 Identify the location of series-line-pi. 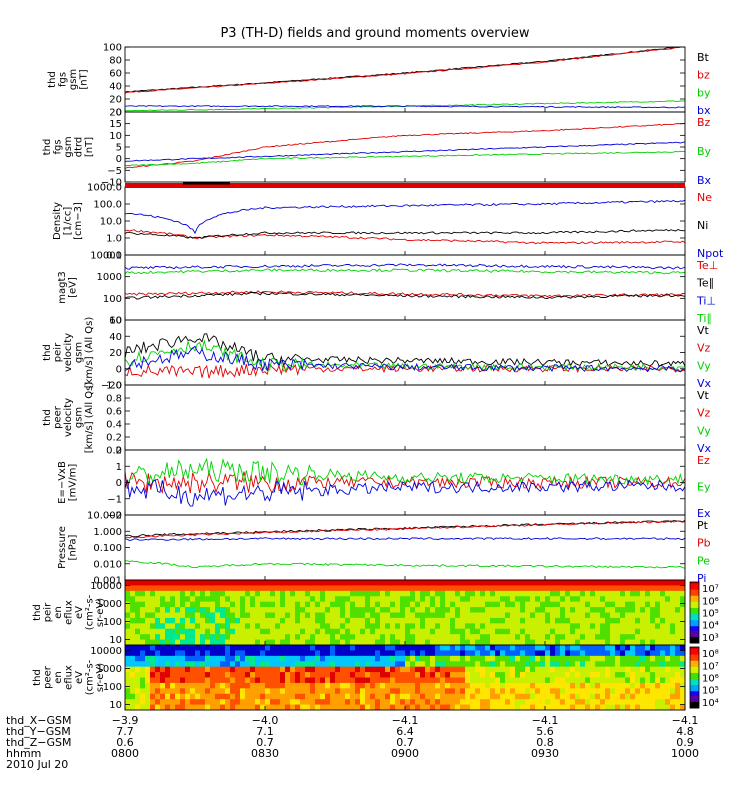
(405, 539).